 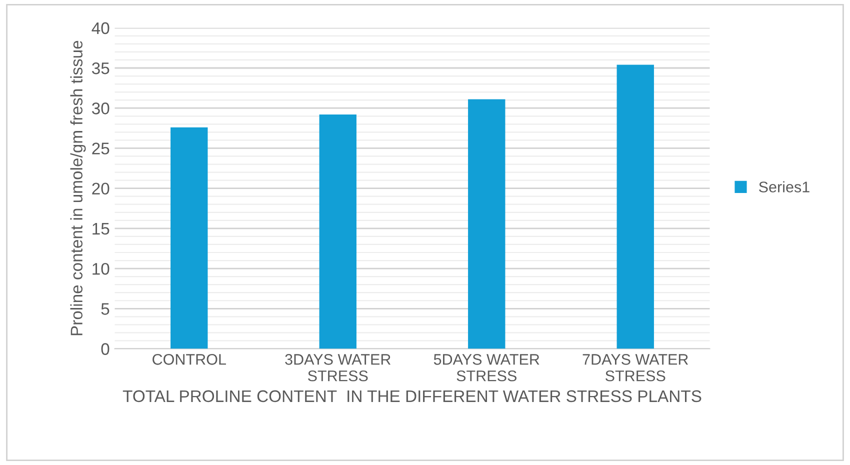 What do you see at coordinates (101, 188) in the screenshot?
I see `y-tick-label: 20` at bounding box center [101, 188].